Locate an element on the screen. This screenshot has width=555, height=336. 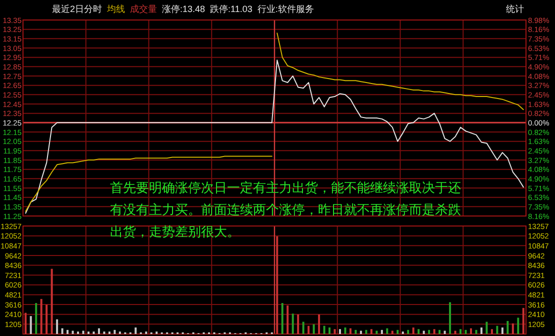
text: 涨停:13.48 is located at coordinates (184, 9).